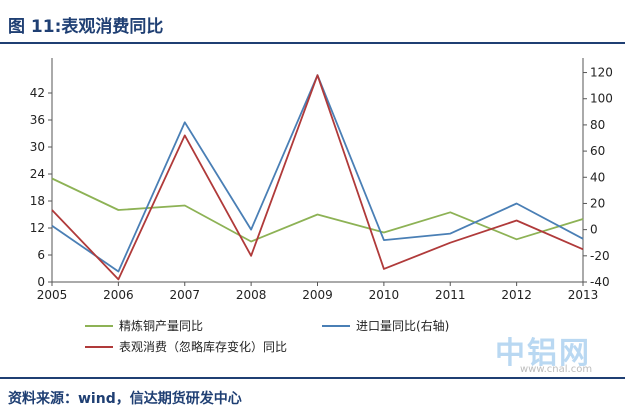 The height and width of the screenshot is (410, 625). Describe the element at coordinates (118, 295) in the screenshot. I see `x-axis-tick-label: 2006` at that location.